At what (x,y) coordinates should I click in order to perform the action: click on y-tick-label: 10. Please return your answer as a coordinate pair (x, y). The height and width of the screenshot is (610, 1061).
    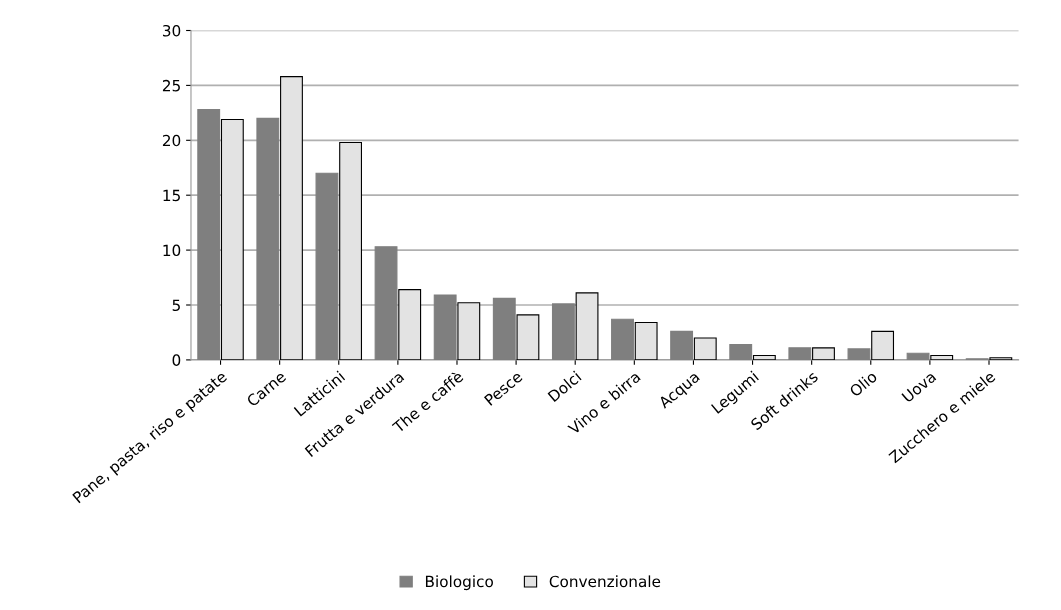
    Looking at the image, I should click on (172, 250).